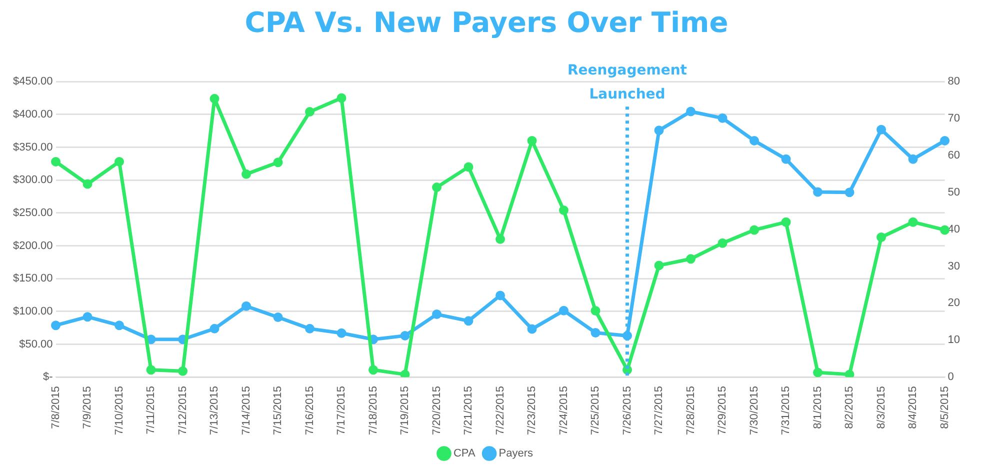 The height and width of the screenshot is (469, 983). What do you see at coordinates (56, 407) in the screenshot?
I see `x-tick-label: 7/8/2015` at bounding box center [56, 407].